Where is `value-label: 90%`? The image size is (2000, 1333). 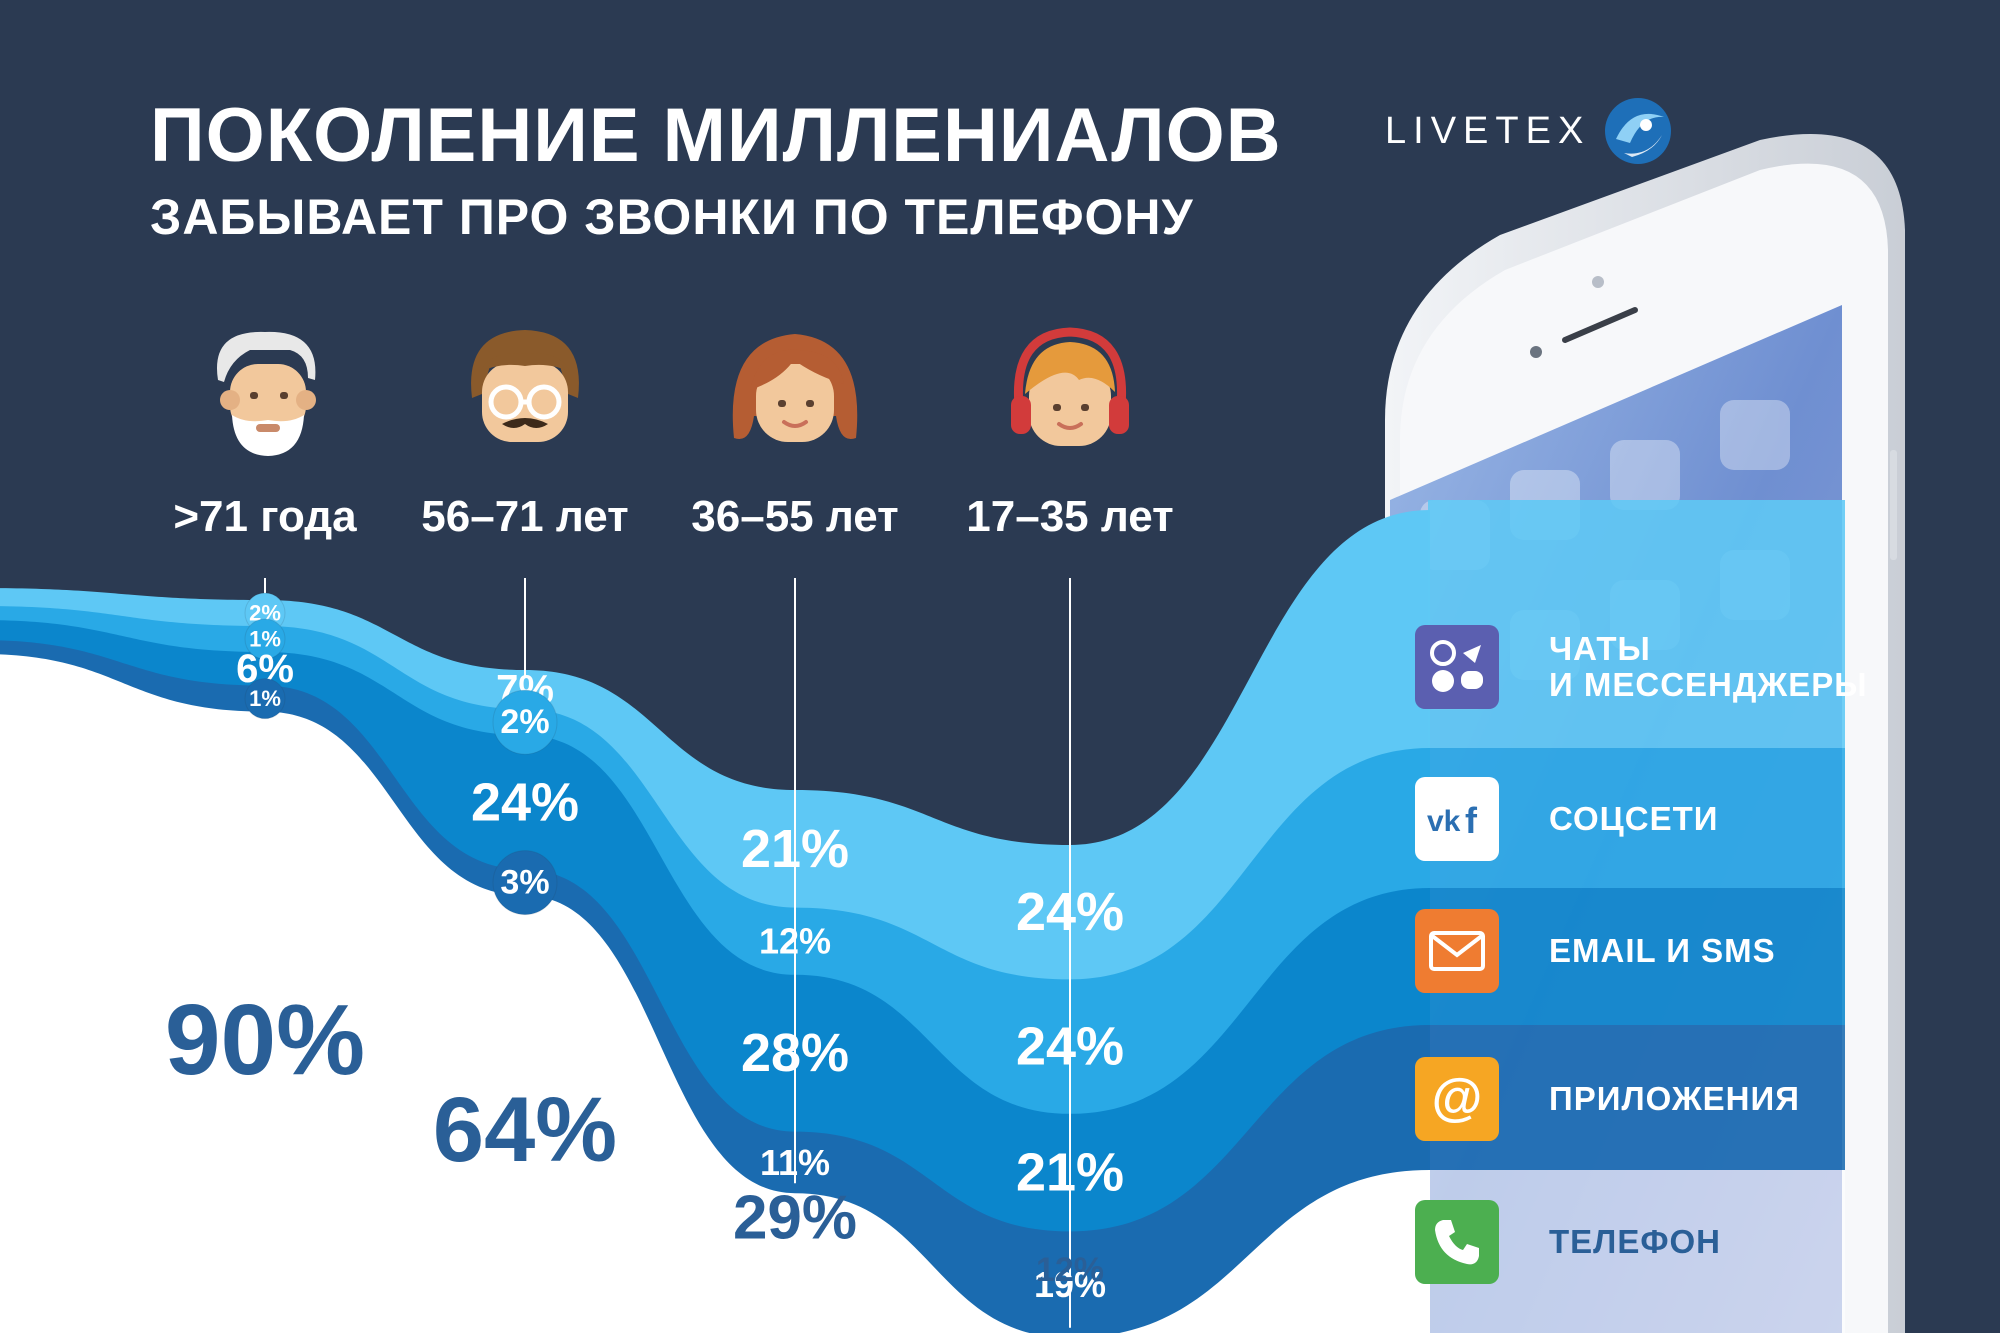
value-label: 90% is located at coordinates (265, 1040).